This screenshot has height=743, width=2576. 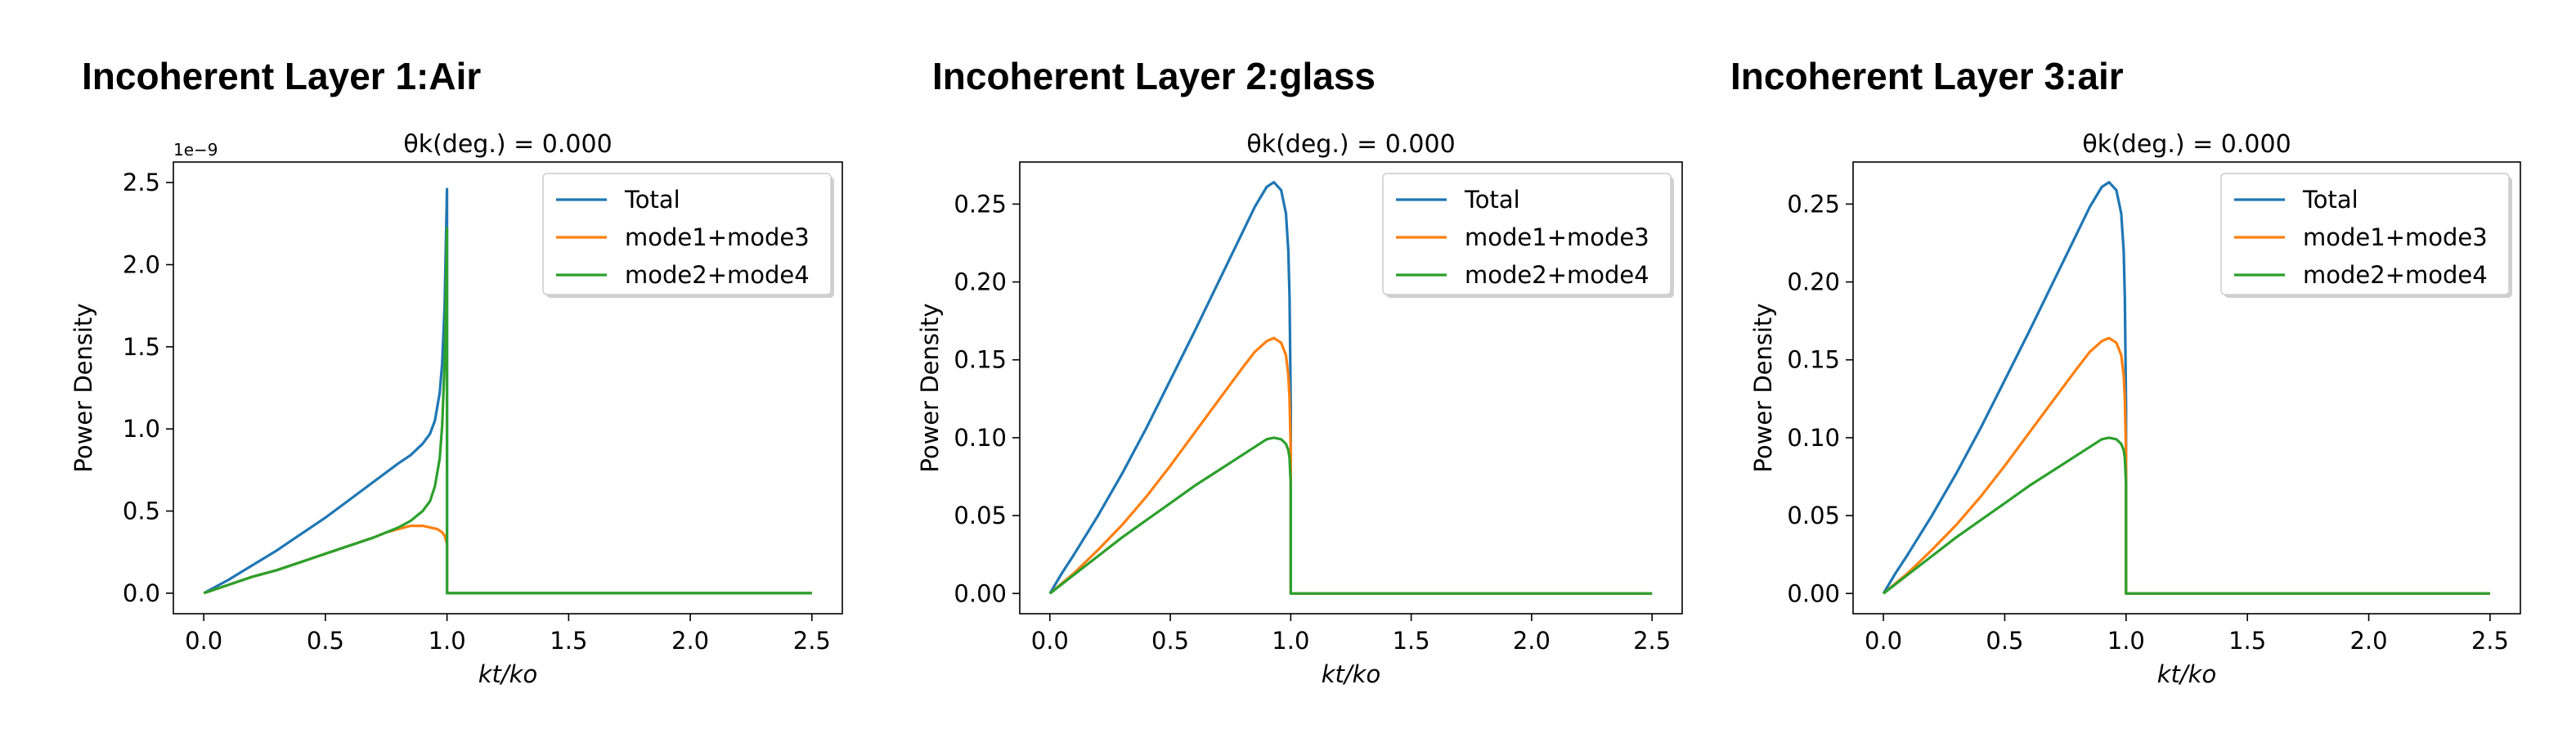 What do you see at coordinates (195, 150) in the screenshot?
I see `y-offset-text: 1e−9` at bounding box center [195, 150].